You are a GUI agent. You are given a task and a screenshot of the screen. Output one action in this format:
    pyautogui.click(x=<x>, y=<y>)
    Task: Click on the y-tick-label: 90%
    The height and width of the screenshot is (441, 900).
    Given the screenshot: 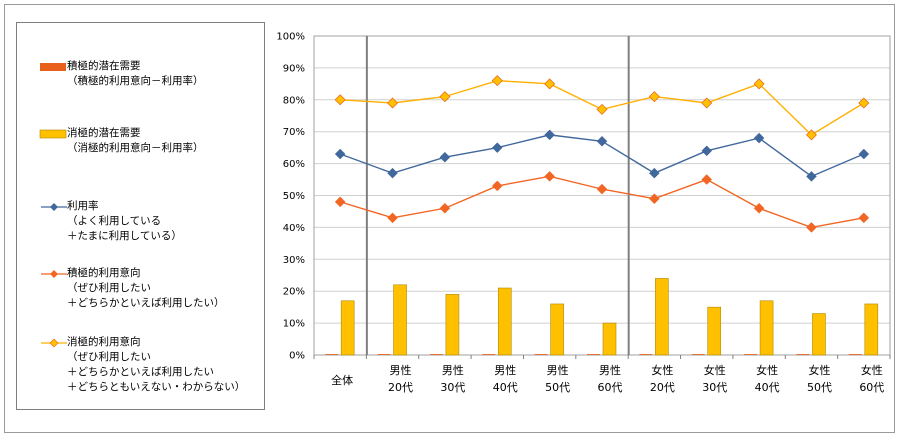 What is the action you would take?
    pyautogui.click(x=294, y=68)
    